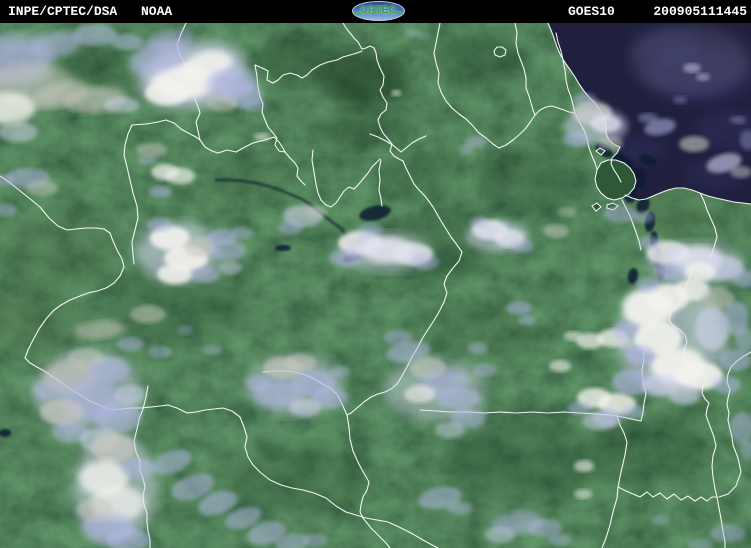 This screenshot has height=548, width=751. I want to click on cptec-logo-line, so click(378, 12).